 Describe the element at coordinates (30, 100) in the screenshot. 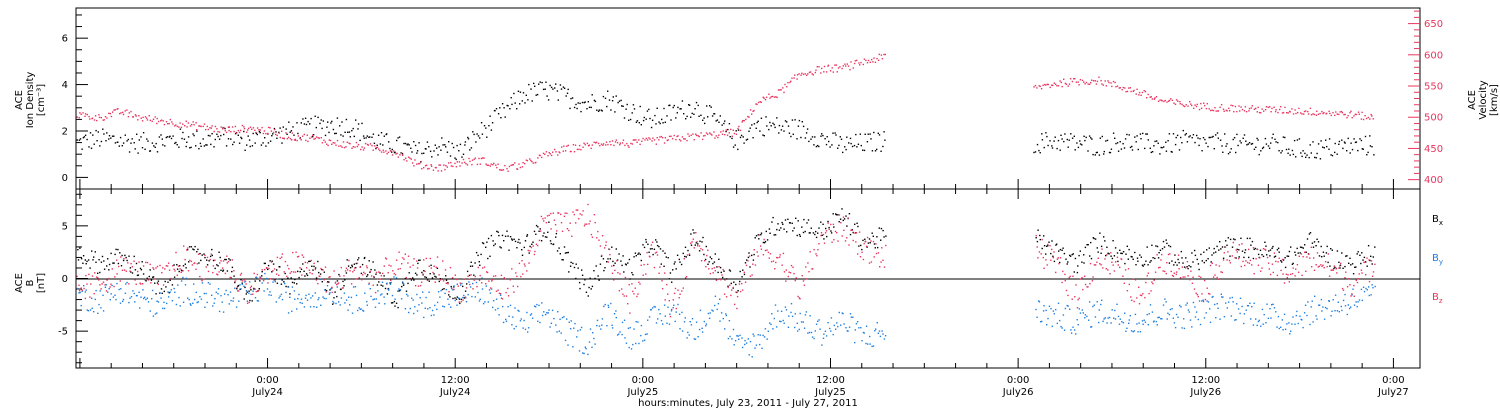

I see `density-label-line2: Ion Density` at that location.